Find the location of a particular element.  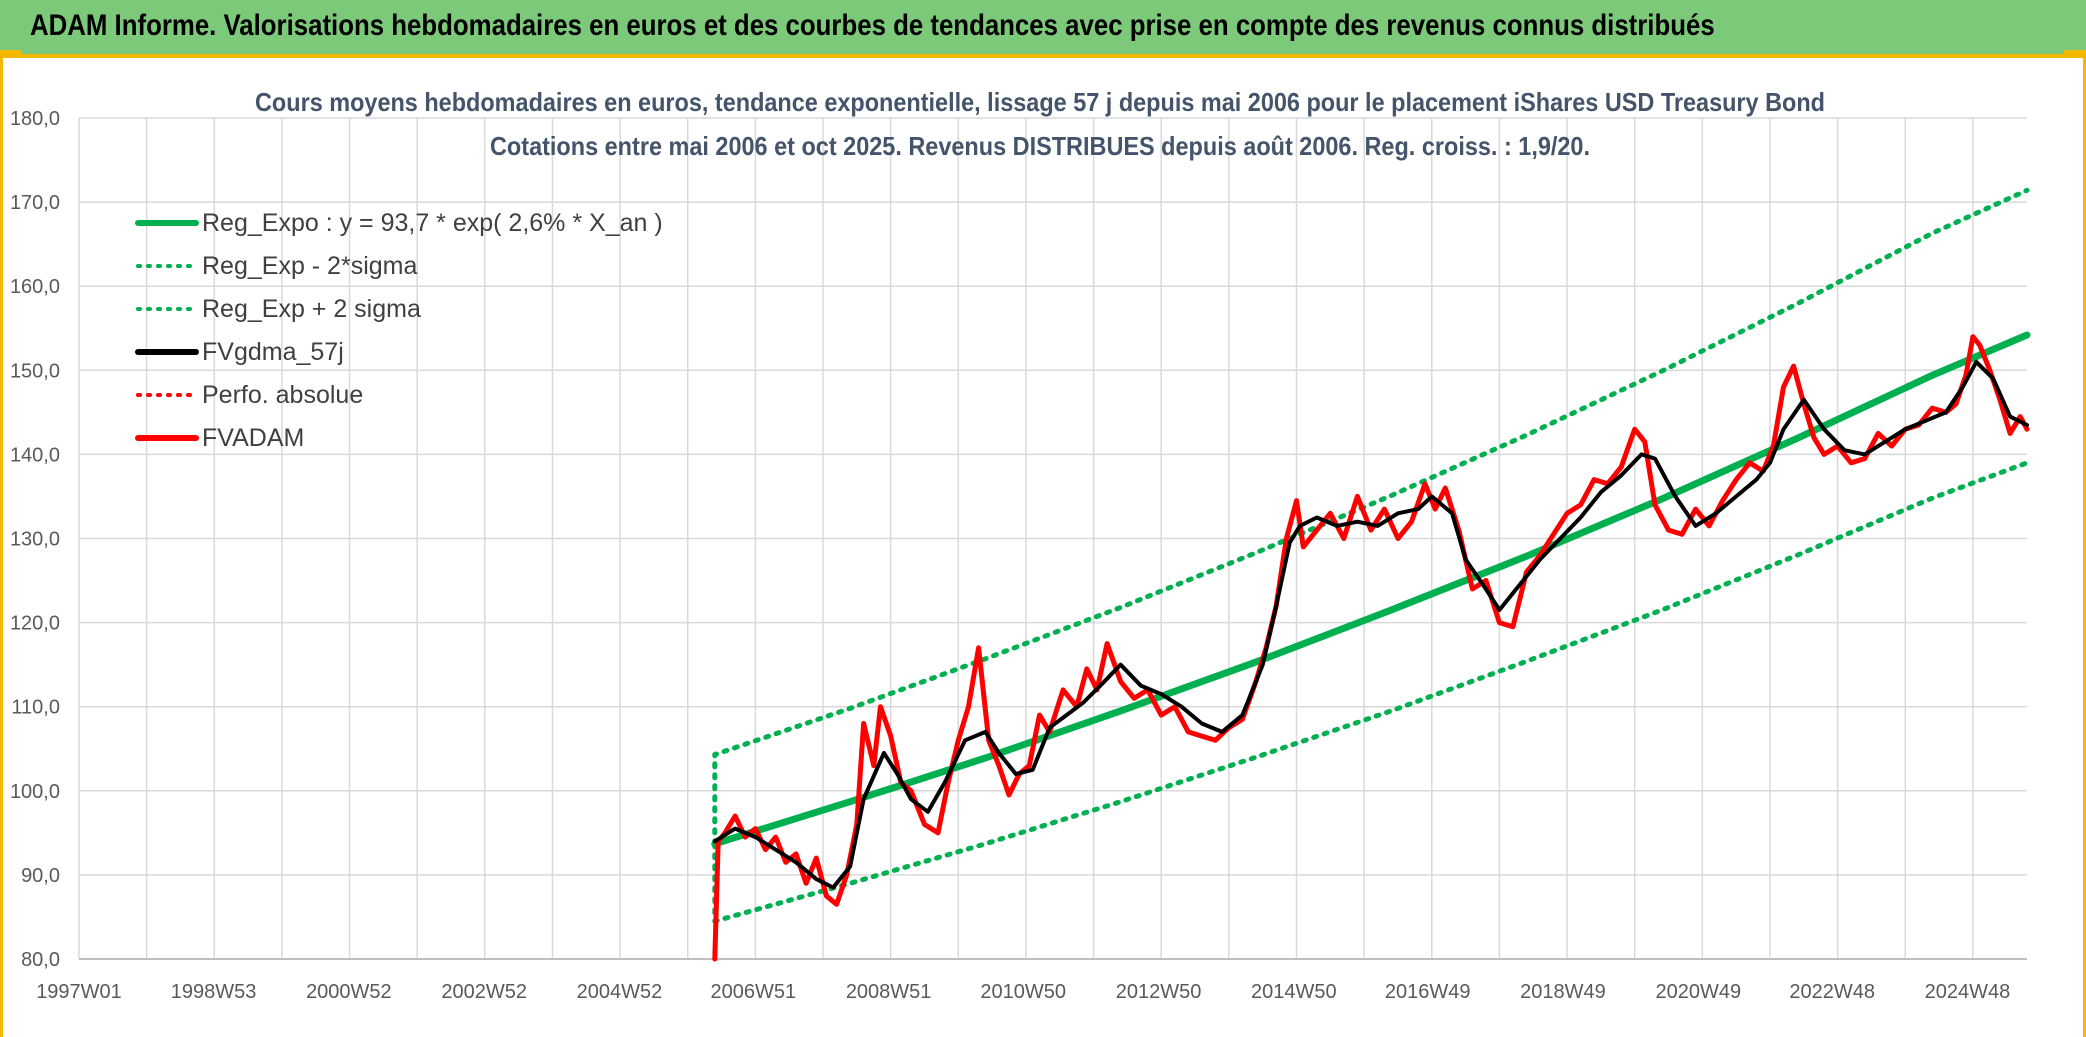

legend-label: FVADAM is located at coordinates (253, 438).